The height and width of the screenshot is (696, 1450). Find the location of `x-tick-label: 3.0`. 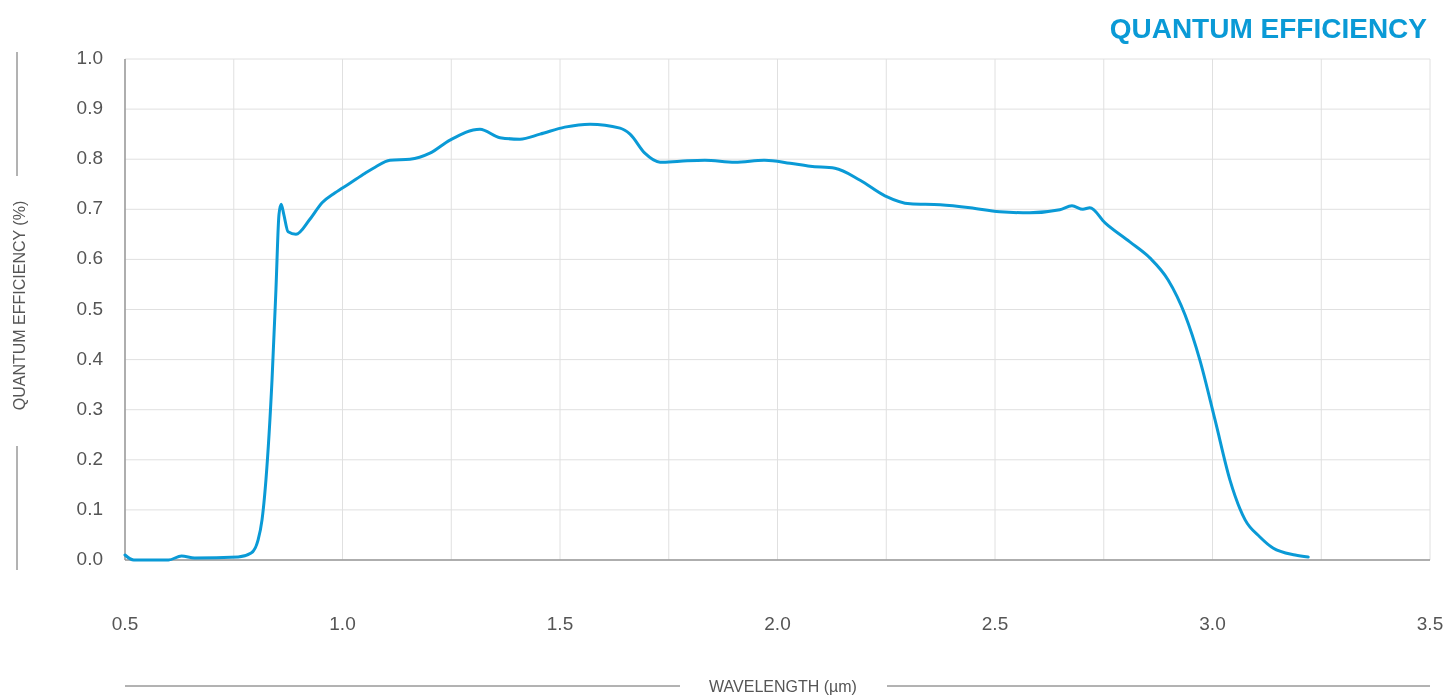

x-tick-label: 3.0 is located at coordinates (1212, 623).